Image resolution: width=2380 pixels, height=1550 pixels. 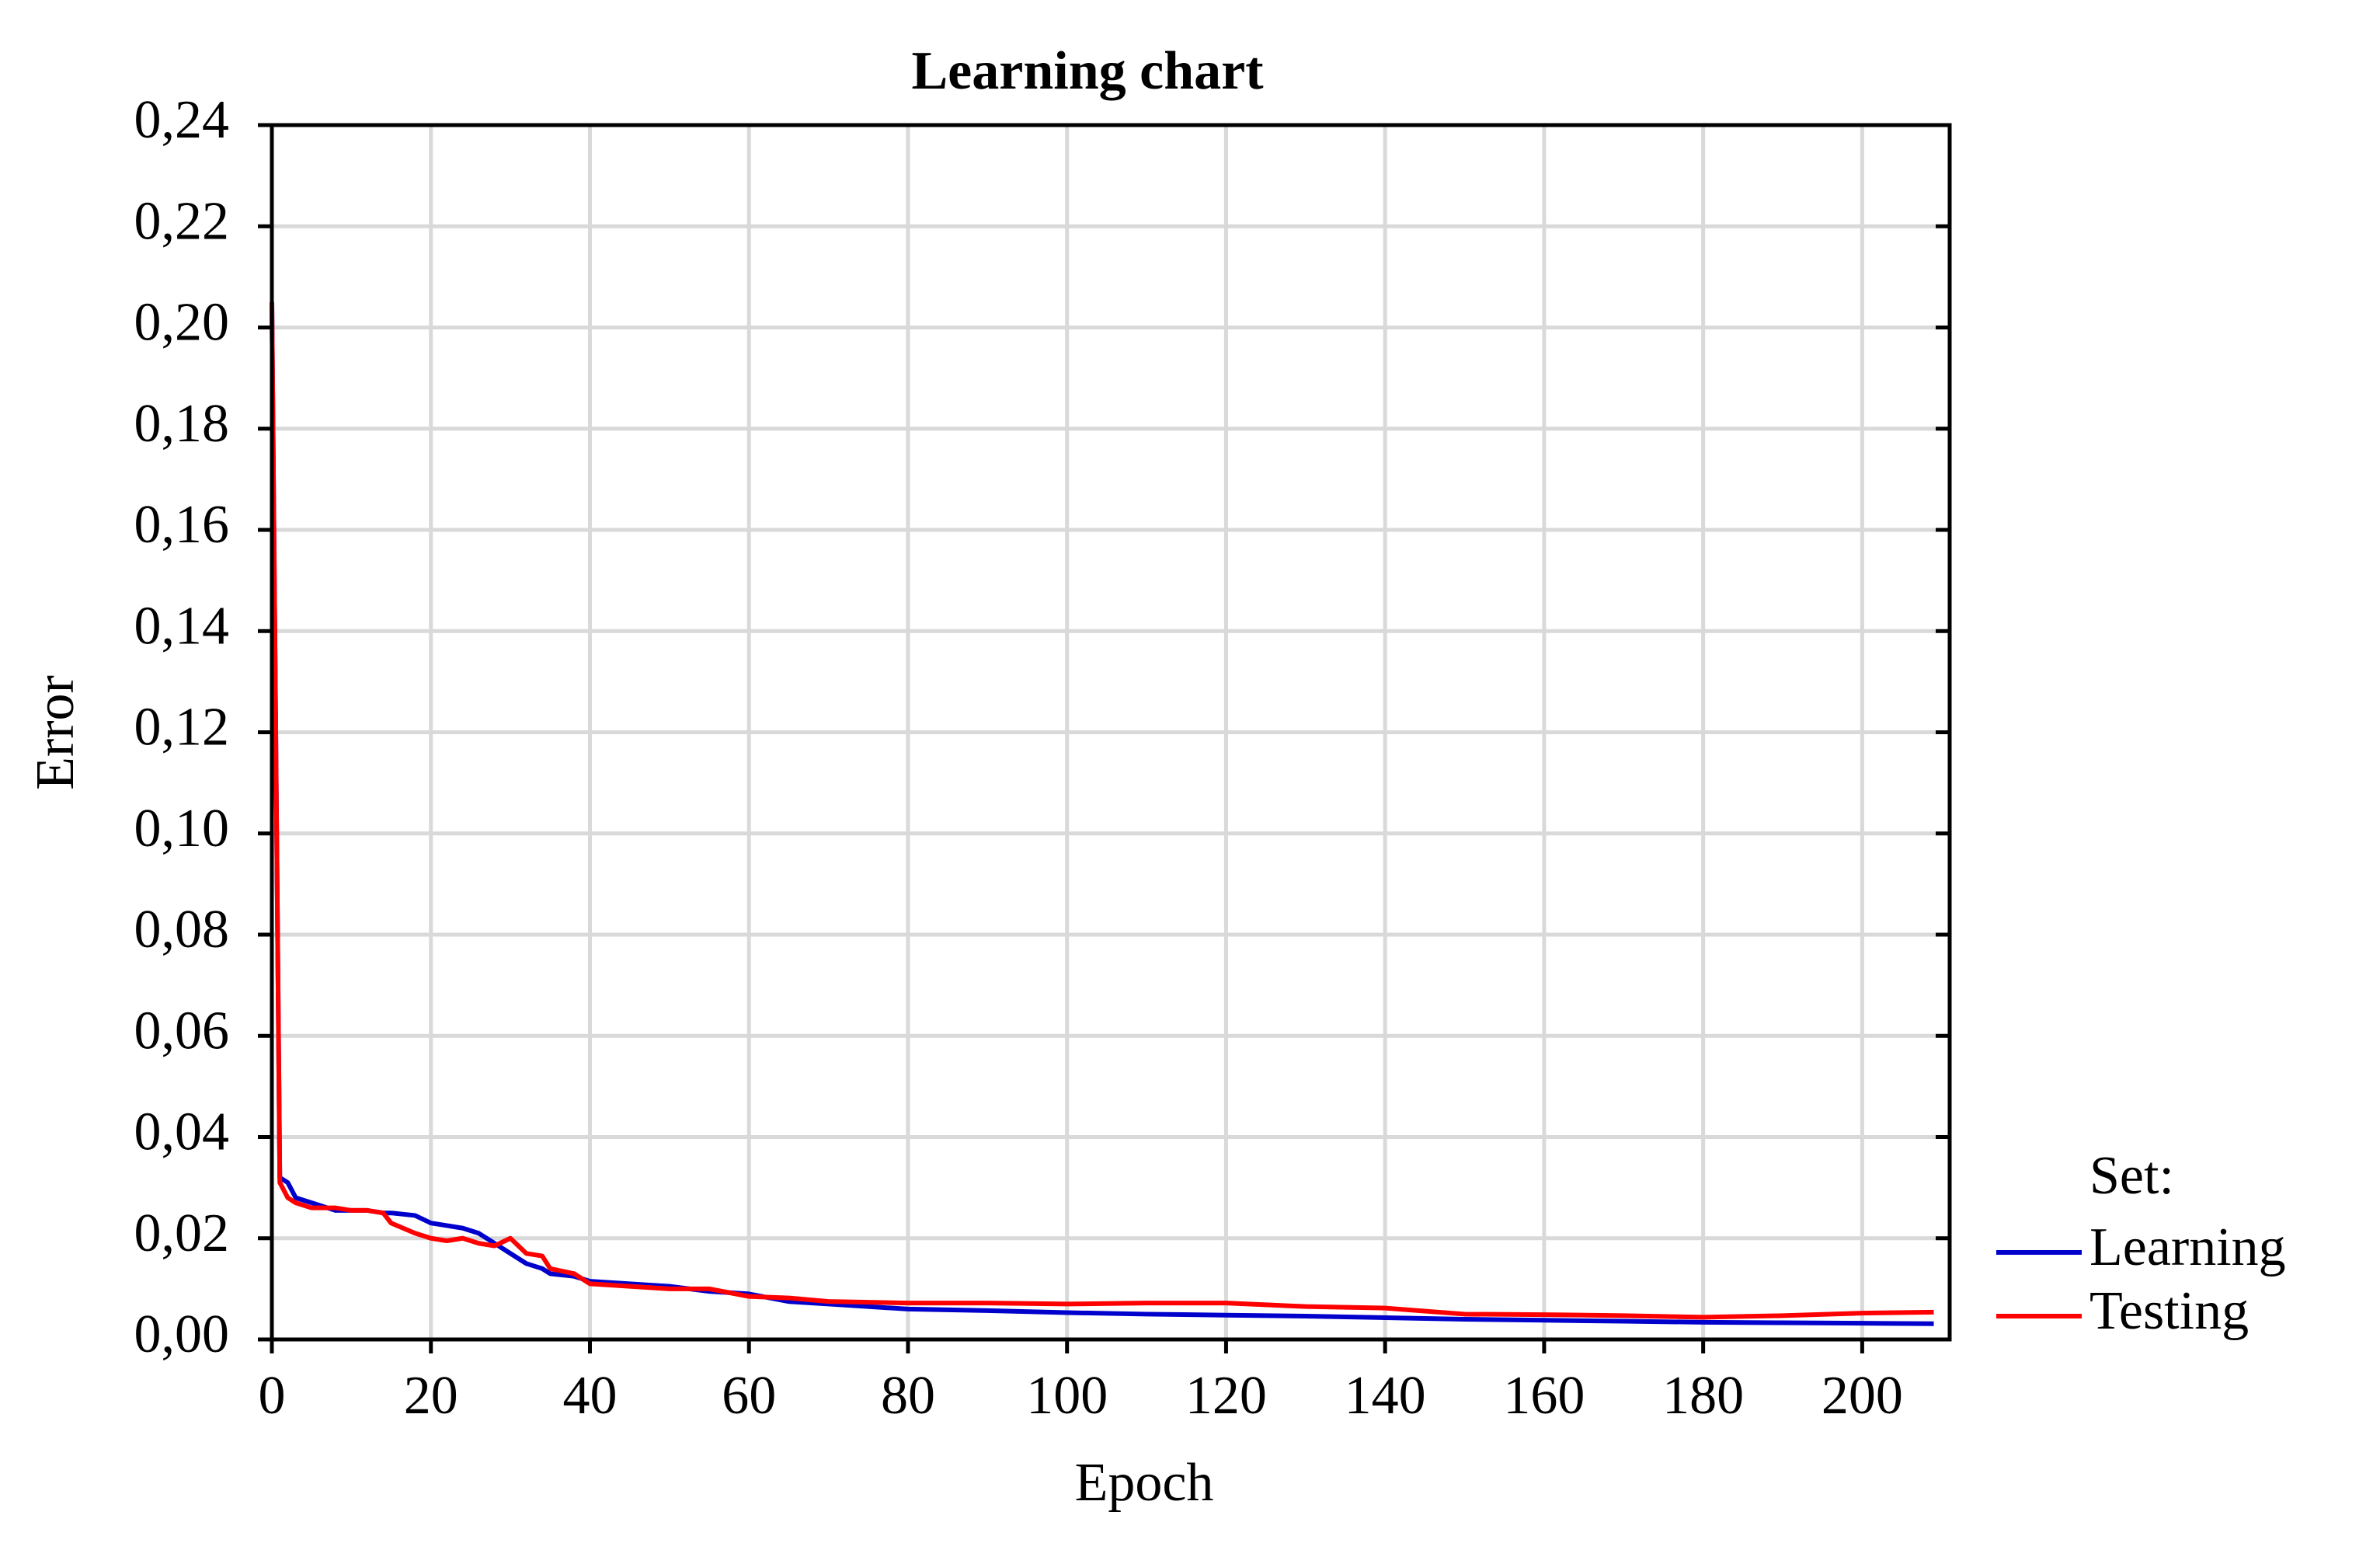 What do you see at coordinates (182, 120) in the screenshot?
I see `y-tick-label: 0,24` at bounding box center [182, 120].